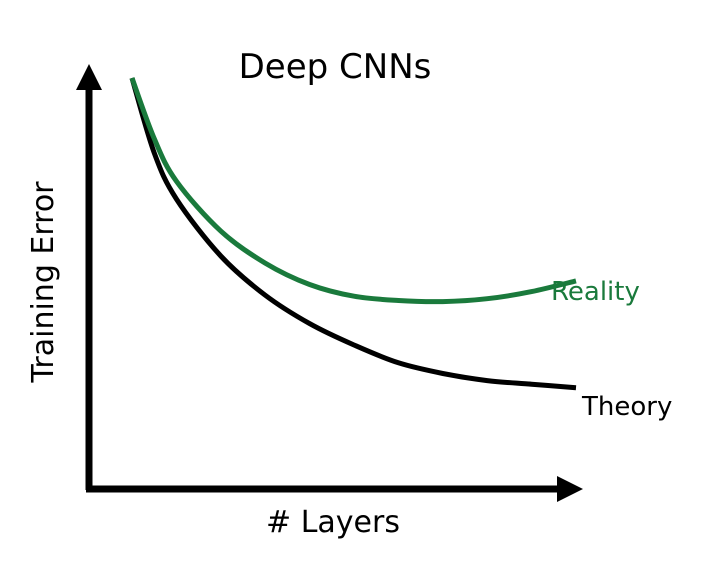 This screenshot has height=566, width=713. Describe the element at coordinates (43, 282) in the screenshot. I see `y-axis-label: Training Error` at that location.